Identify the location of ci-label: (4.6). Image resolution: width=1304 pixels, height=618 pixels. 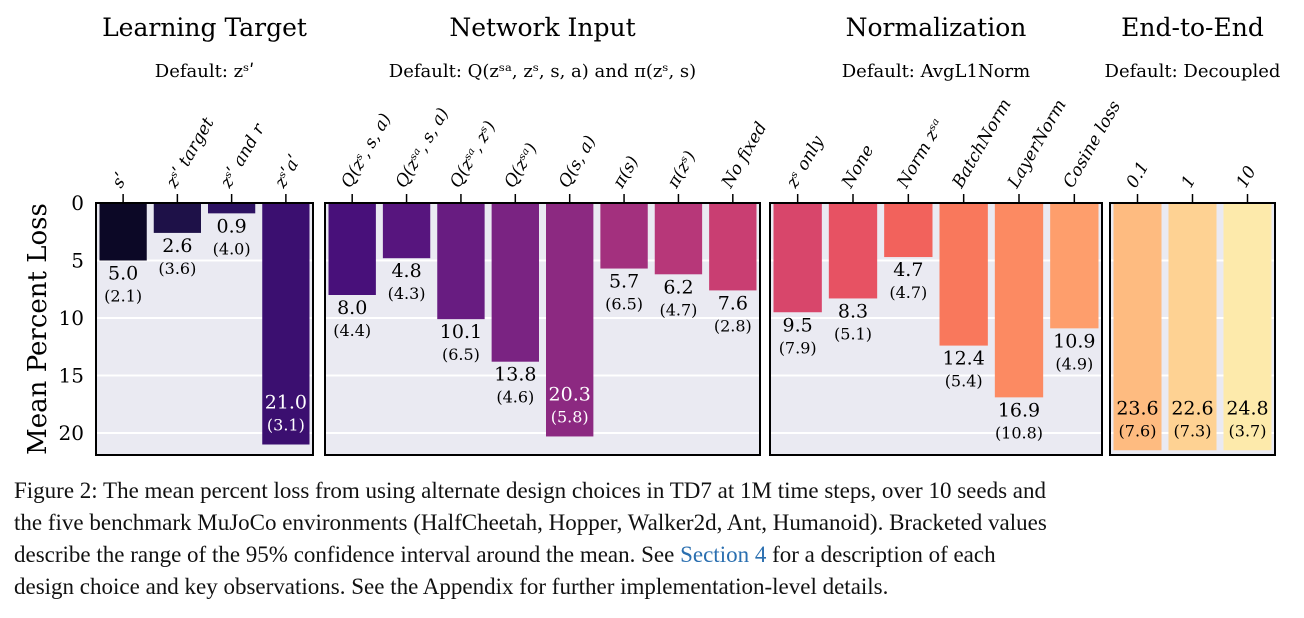
(515, 397).